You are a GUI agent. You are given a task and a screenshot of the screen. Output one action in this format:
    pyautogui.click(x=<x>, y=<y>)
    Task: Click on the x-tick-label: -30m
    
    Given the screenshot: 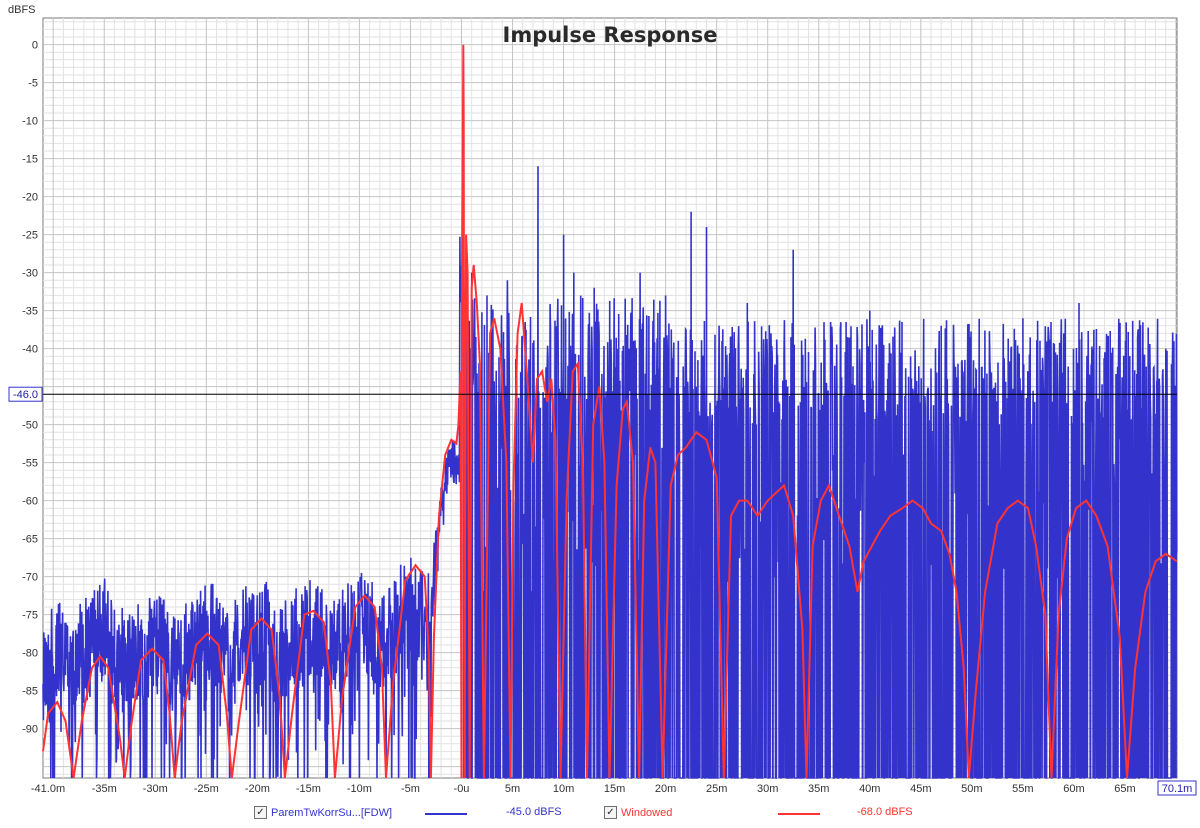 What is the action you would take?
    pyautogui.click(x=155, y=789)
    